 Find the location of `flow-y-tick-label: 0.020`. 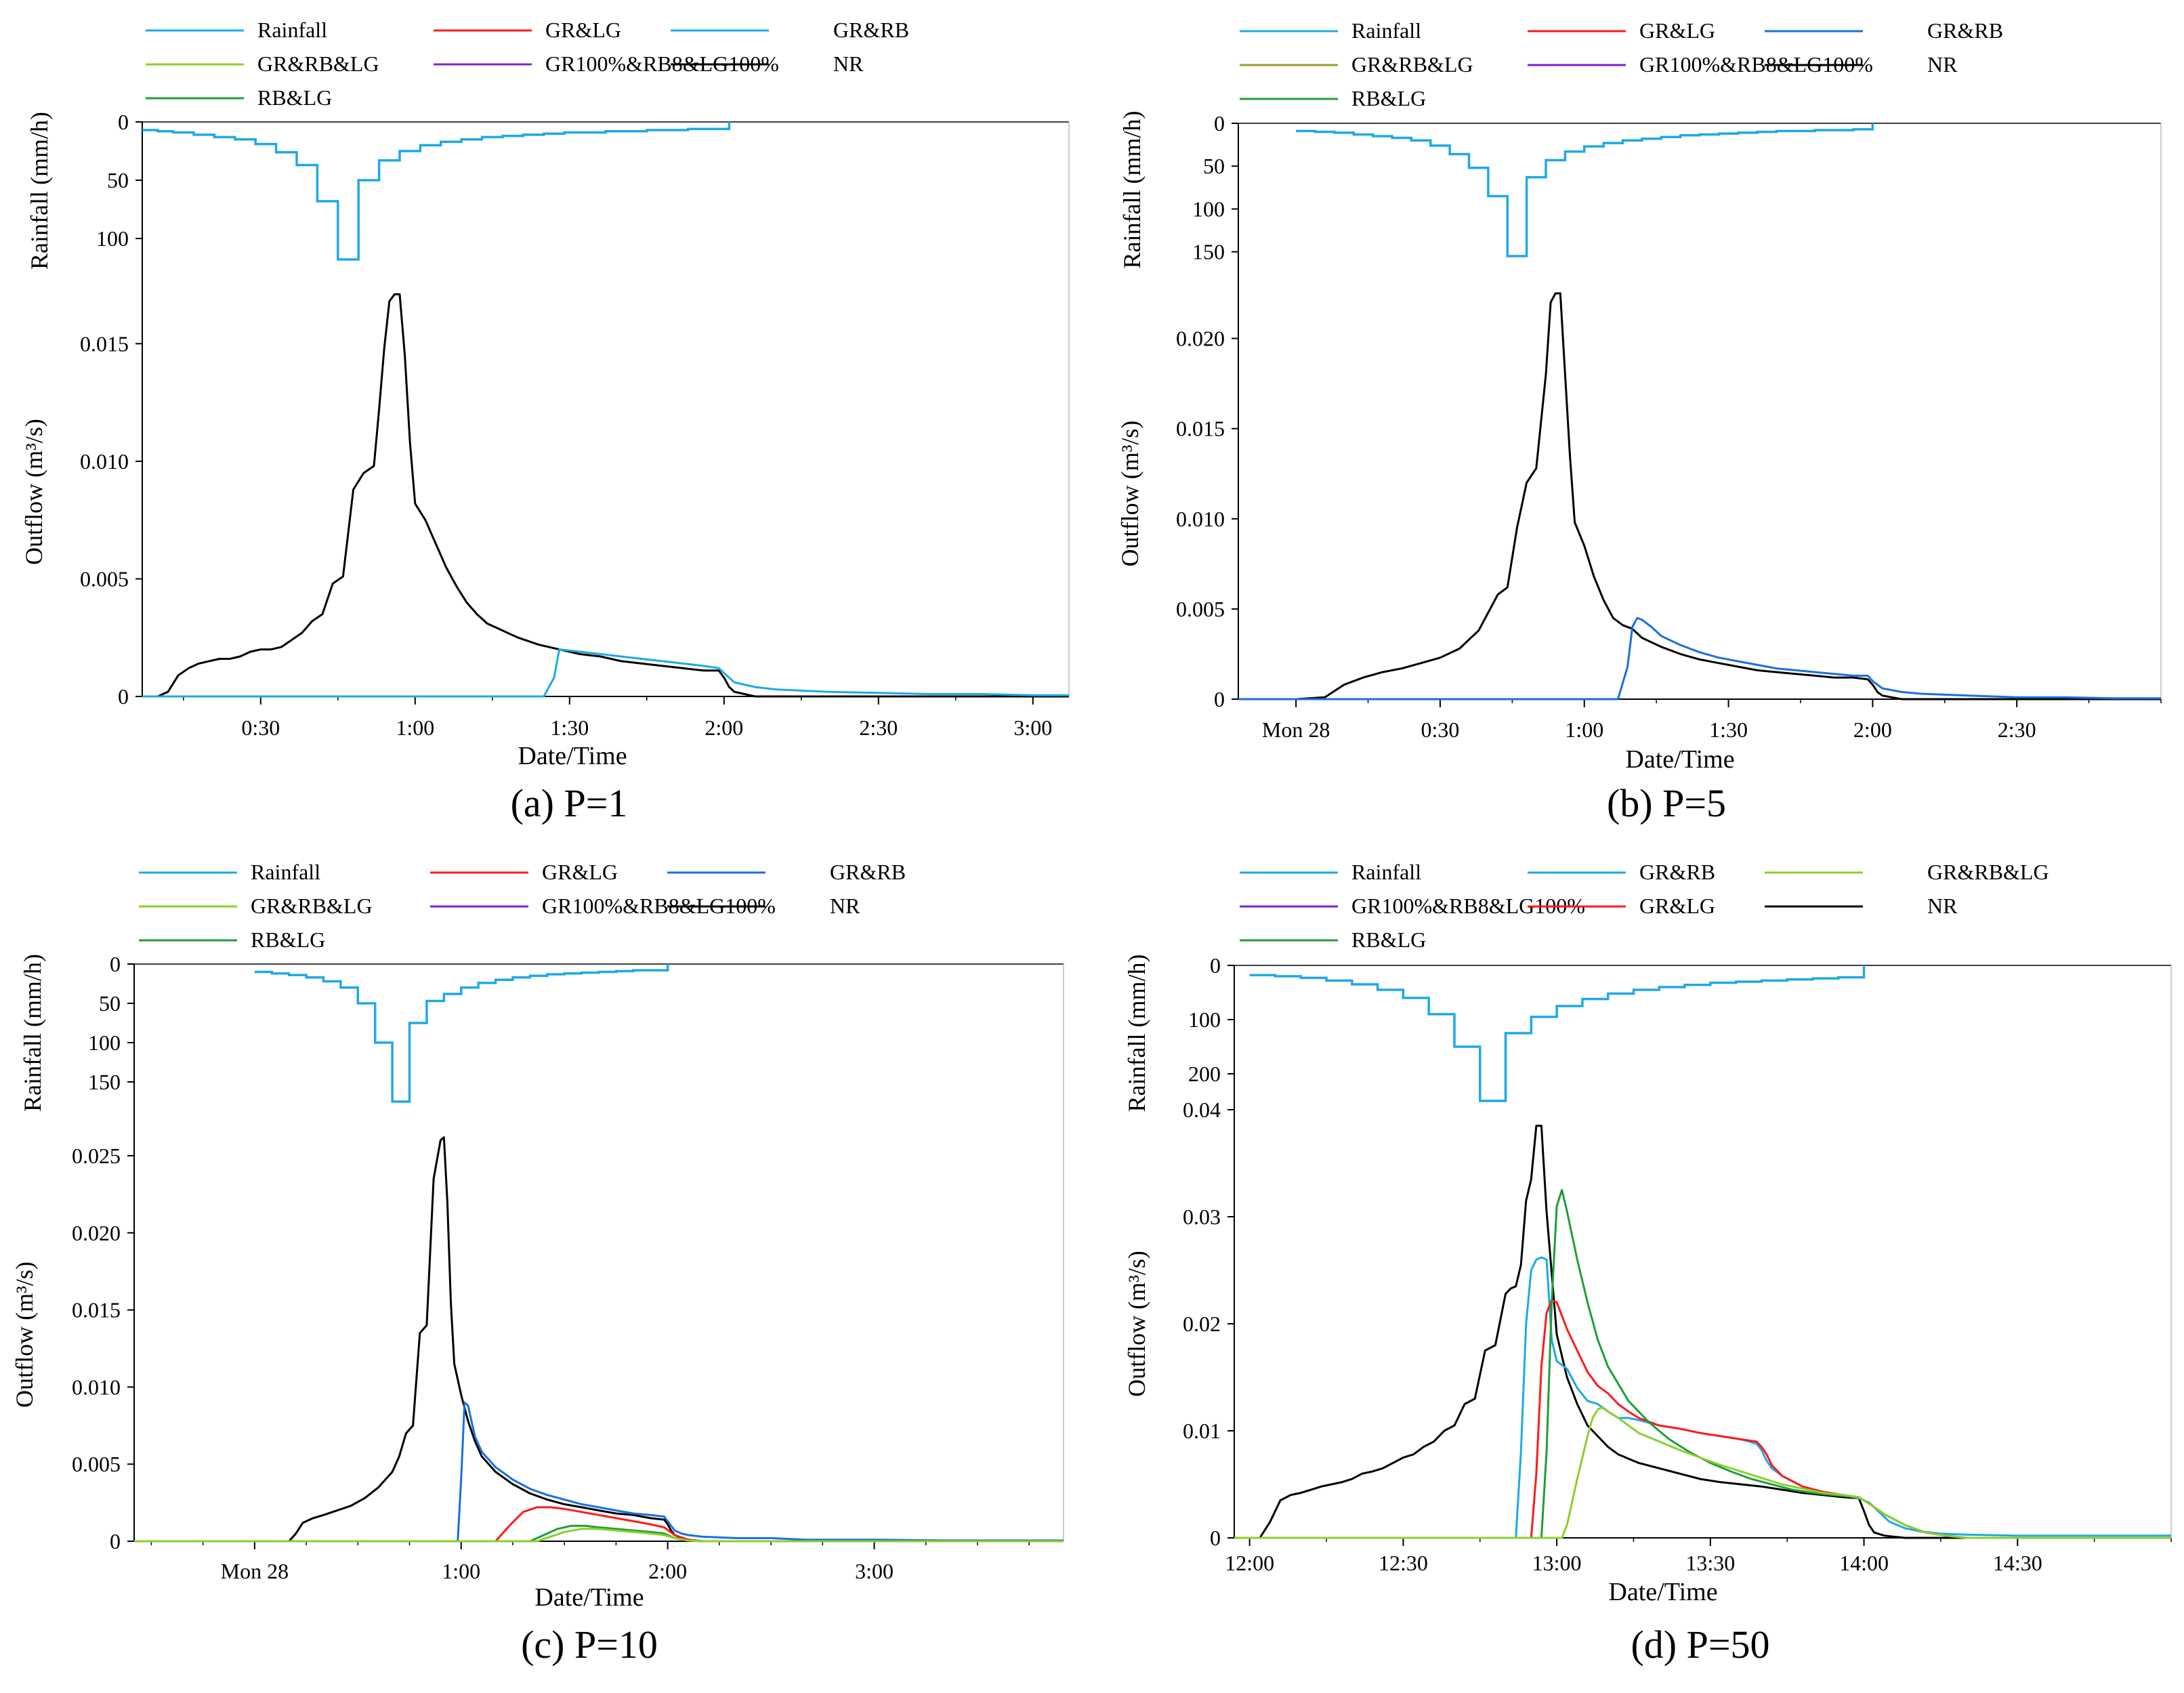

flow-y-tick-label: 0.020 is located at coordinates (1200, 339).